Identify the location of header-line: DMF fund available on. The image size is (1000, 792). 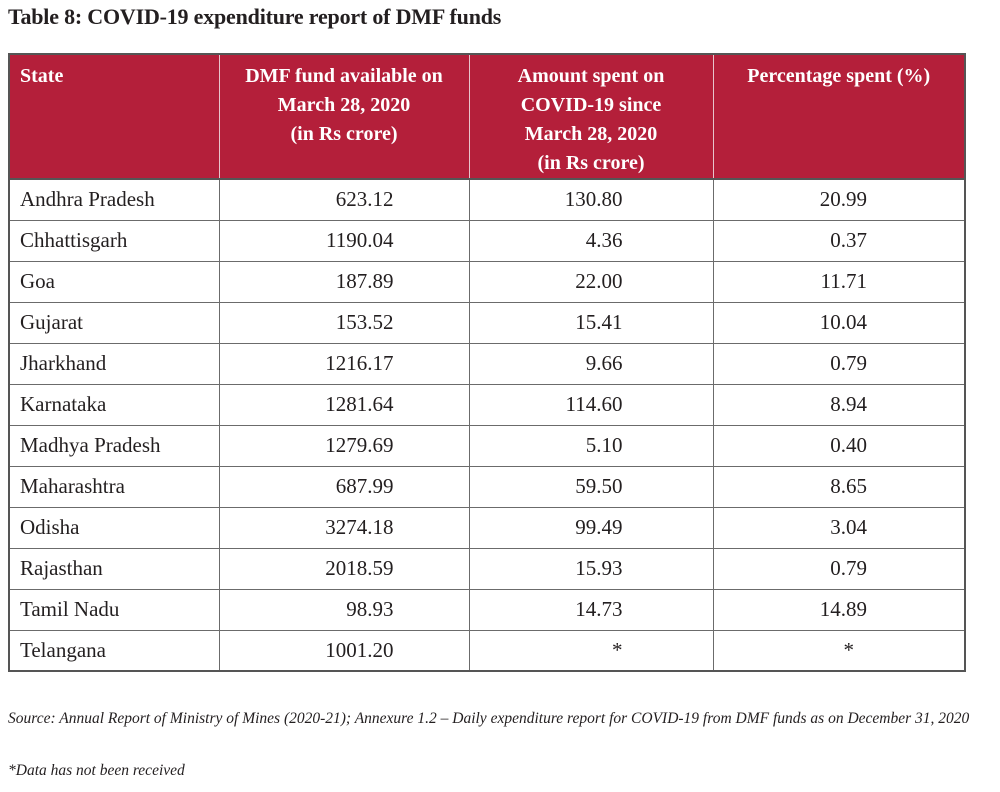
(344, 76).